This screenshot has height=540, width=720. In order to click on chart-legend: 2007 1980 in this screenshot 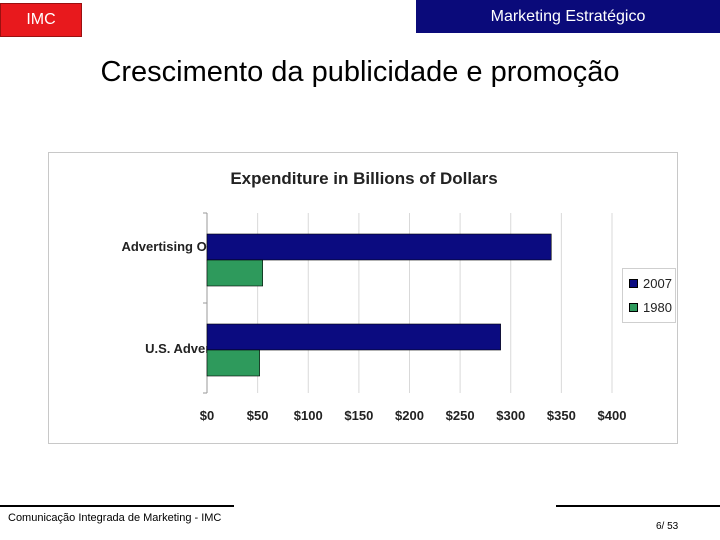, I will do `click(649, 295)`.